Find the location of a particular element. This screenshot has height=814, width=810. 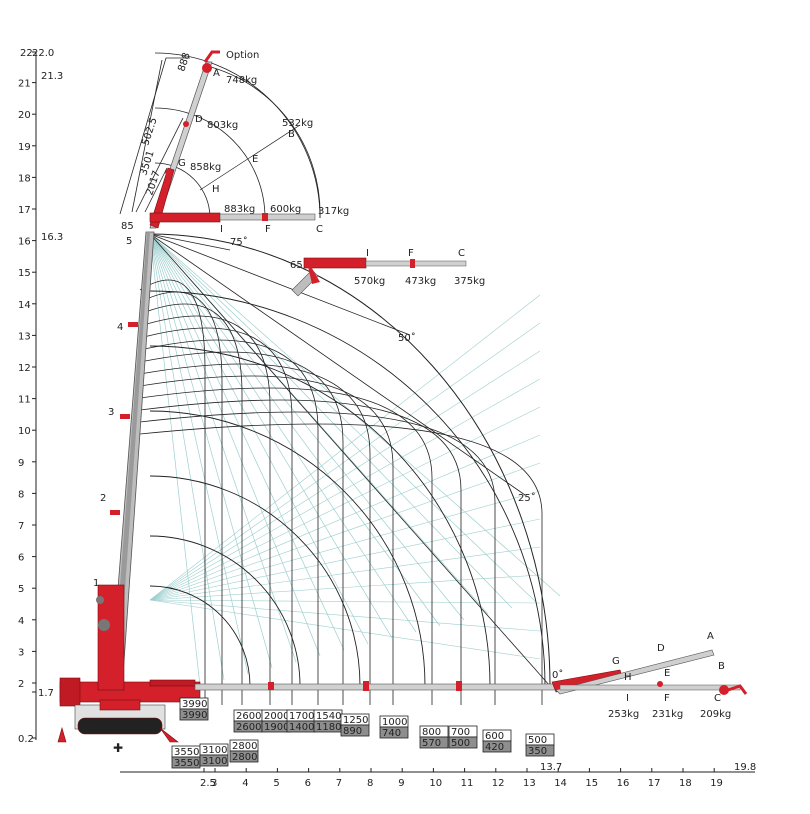

main-boom is located at coordinates (125, 461).